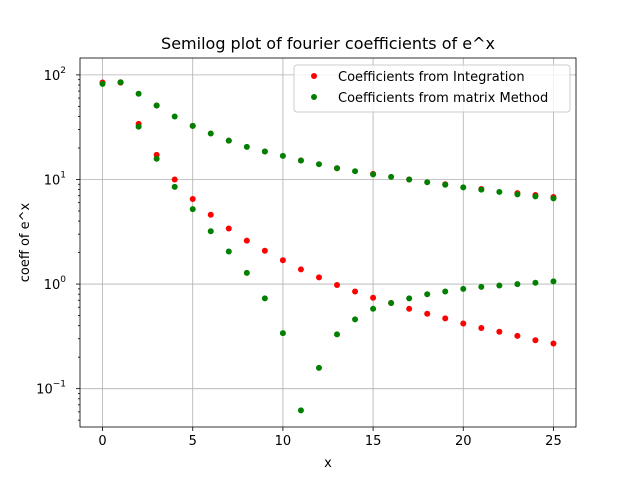 The height and width of the screenshot is (480, 640). Describe the element at coordinates (431, 77) in the screenshot. I see `legend-label-integration: Coefficients from Integration` at that location.